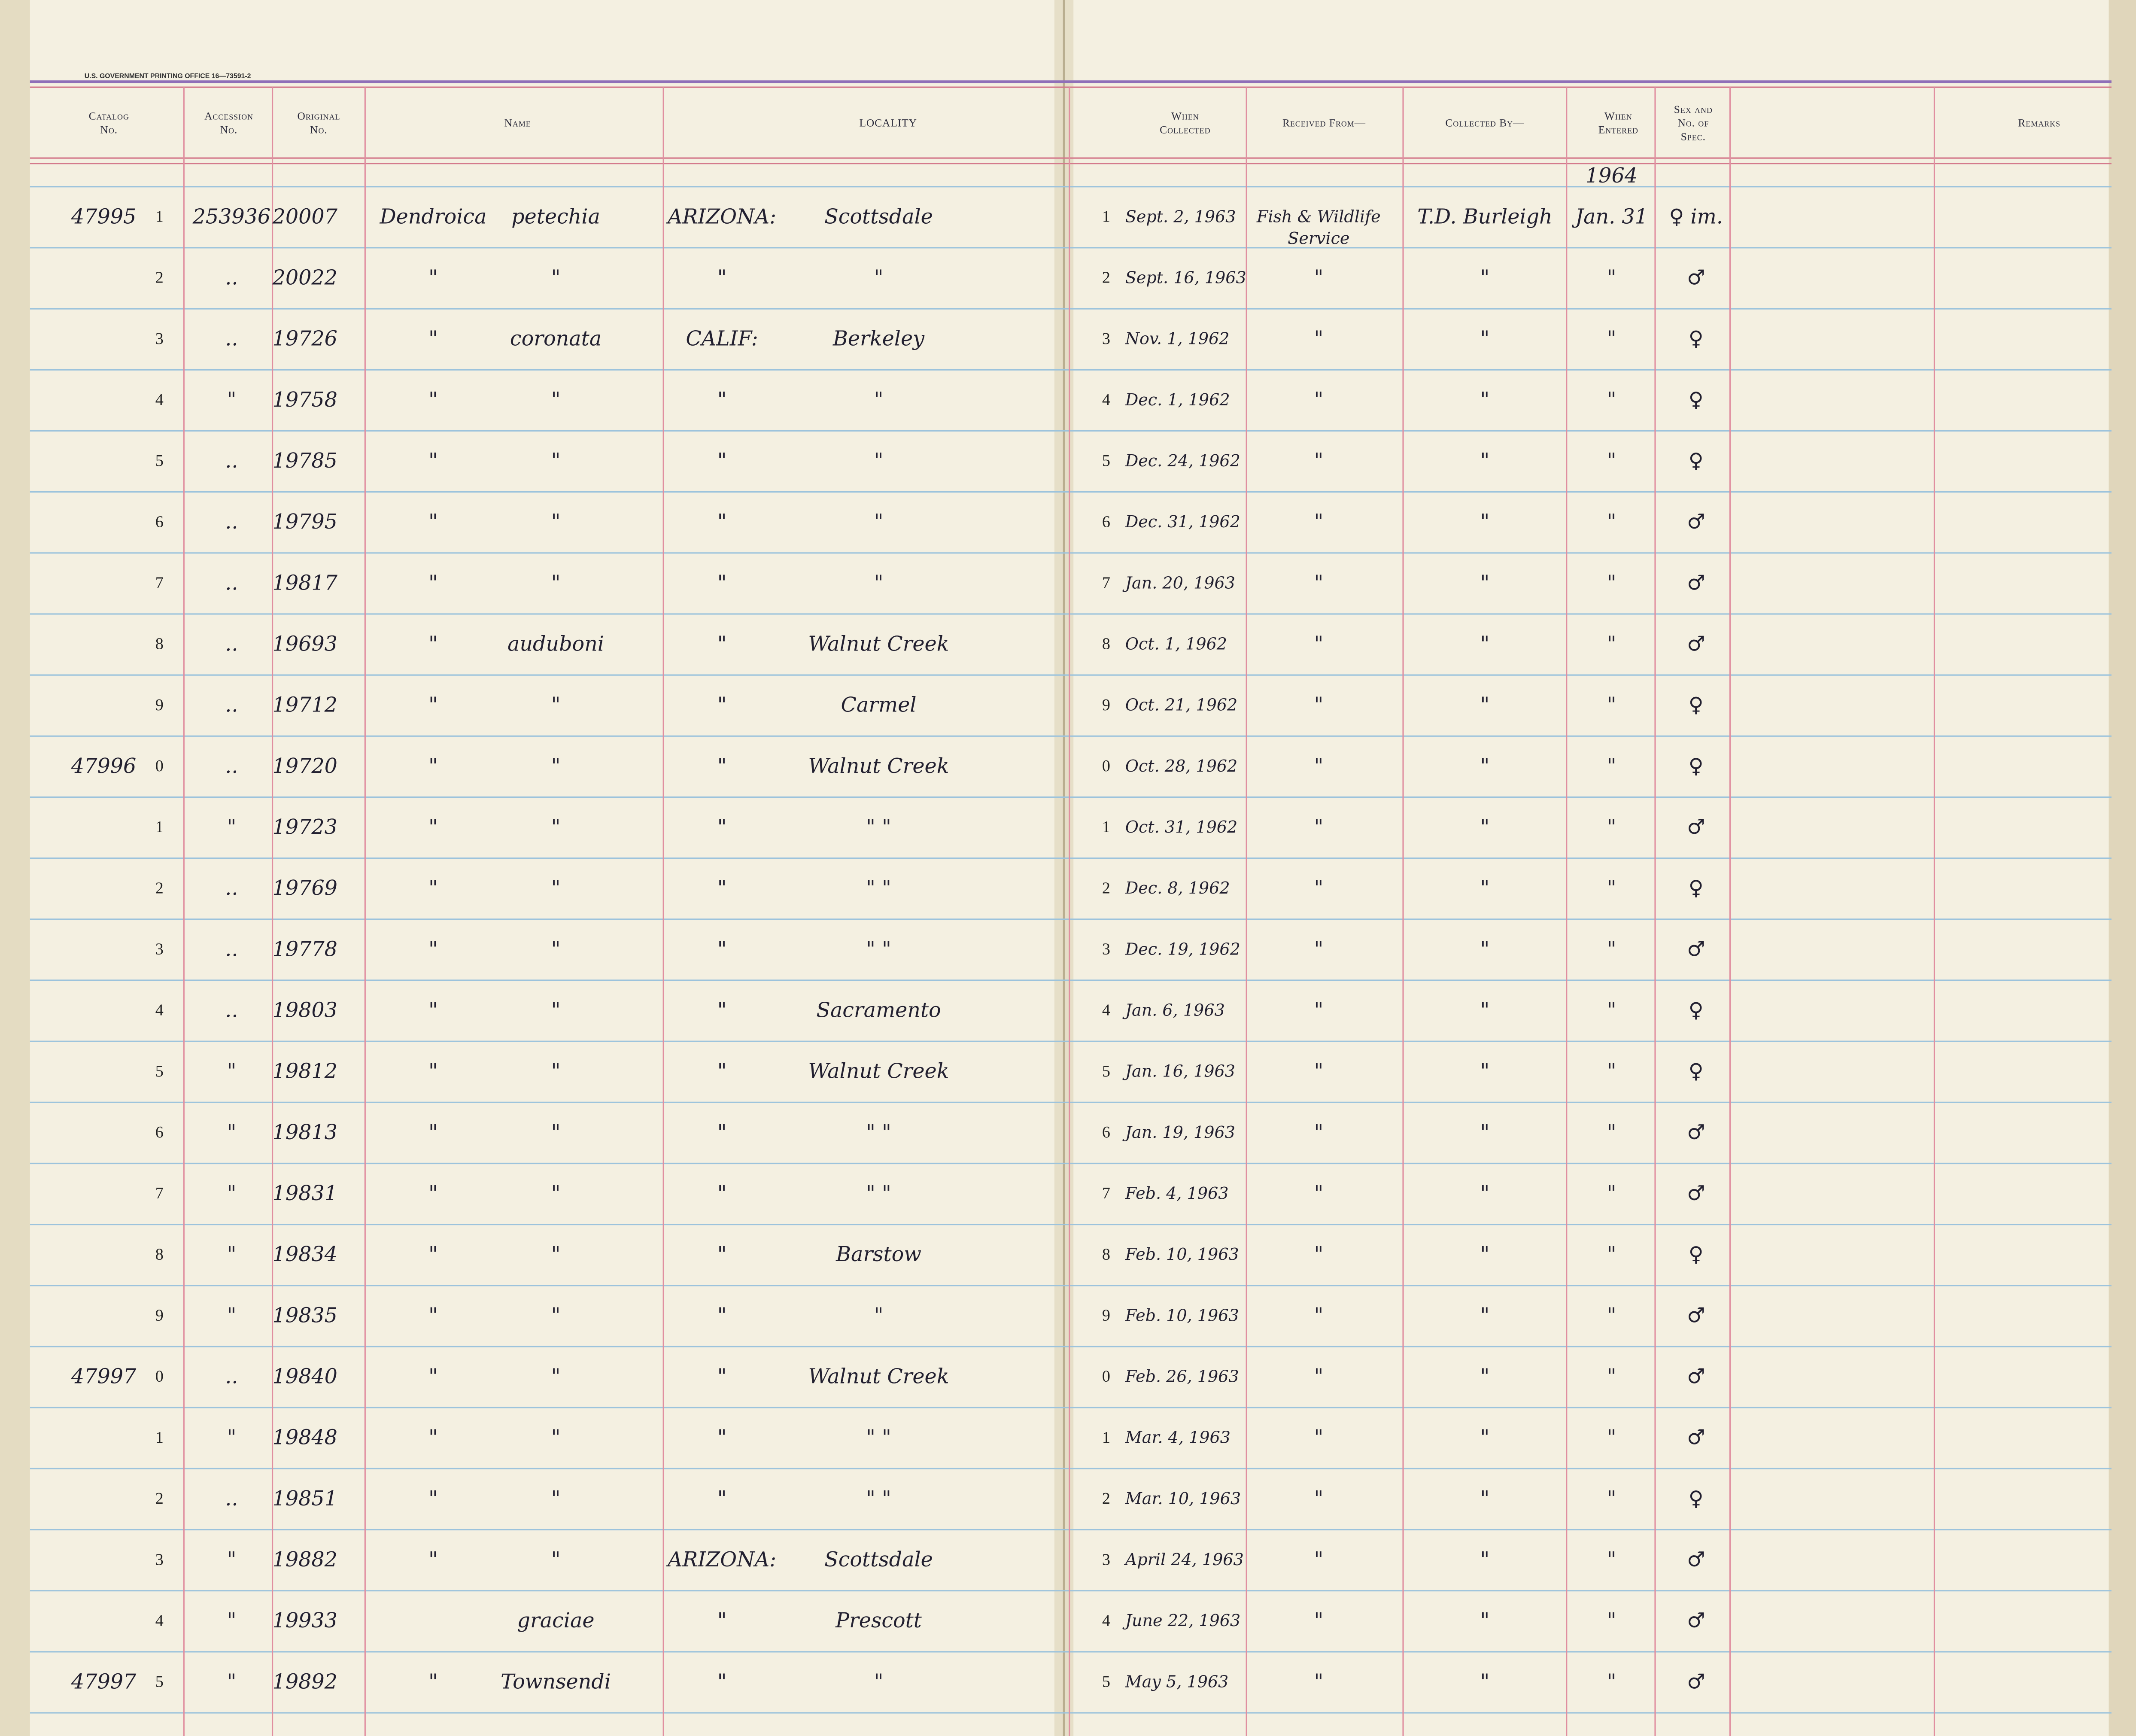 The image size is (2136, 1736). Describe the element at coordinates (305, 400) in the screenshot. I see `original-cell: 19758` at that location.